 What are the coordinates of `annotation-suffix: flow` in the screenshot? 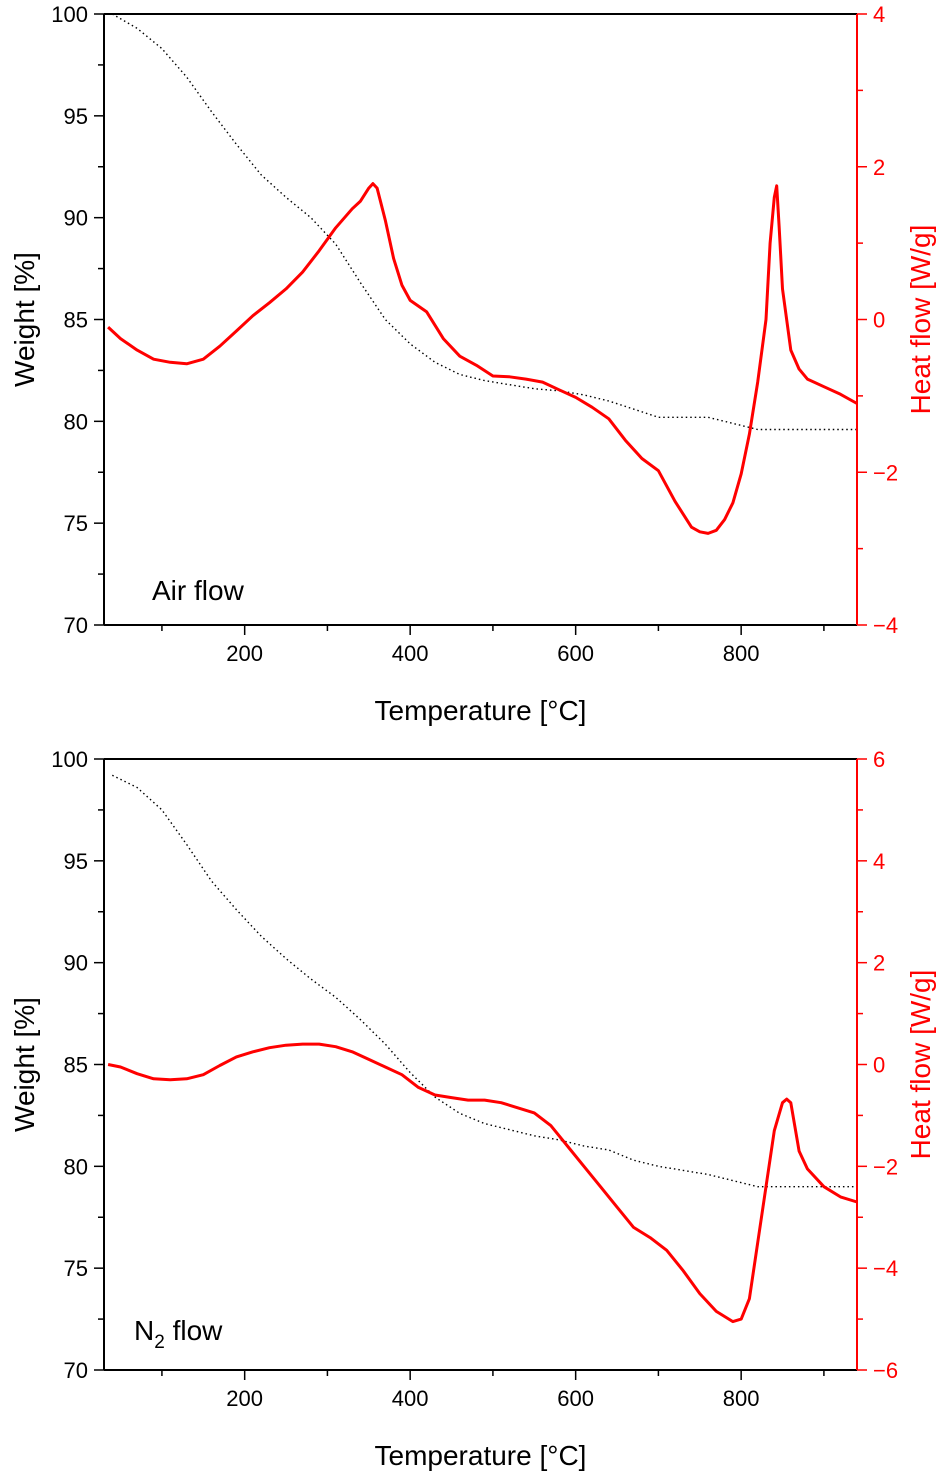 It's located at (194, 1330).